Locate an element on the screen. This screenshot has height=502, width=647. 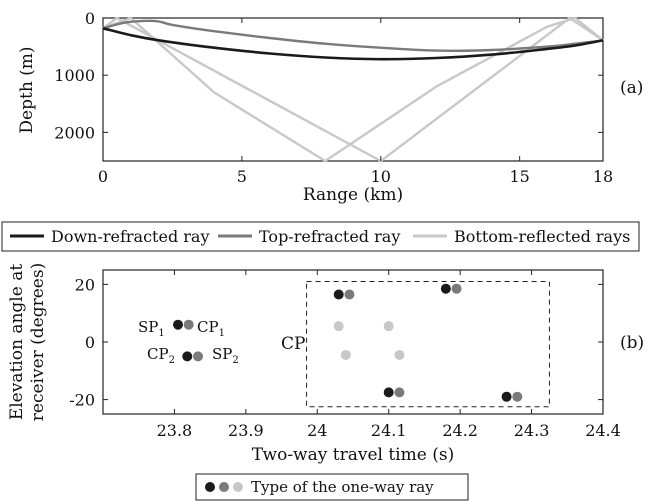
cp2-annotation: CP2 is located at coordinates (161, 355).